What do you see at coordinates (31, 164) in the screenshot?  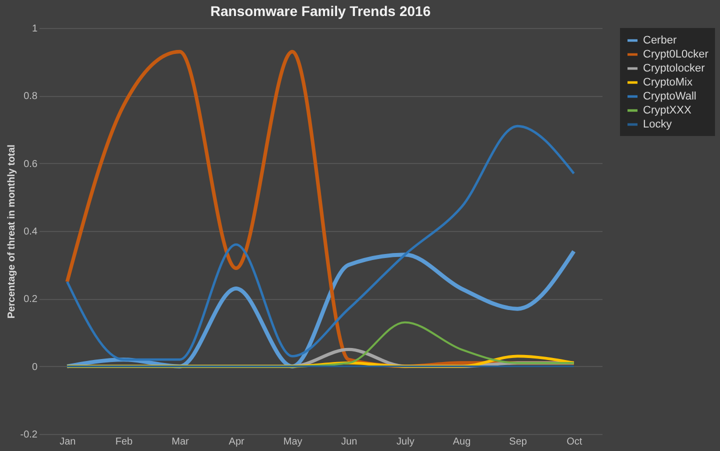 I see `y-tick-label: 0.6` at bounding box center [31, 164].